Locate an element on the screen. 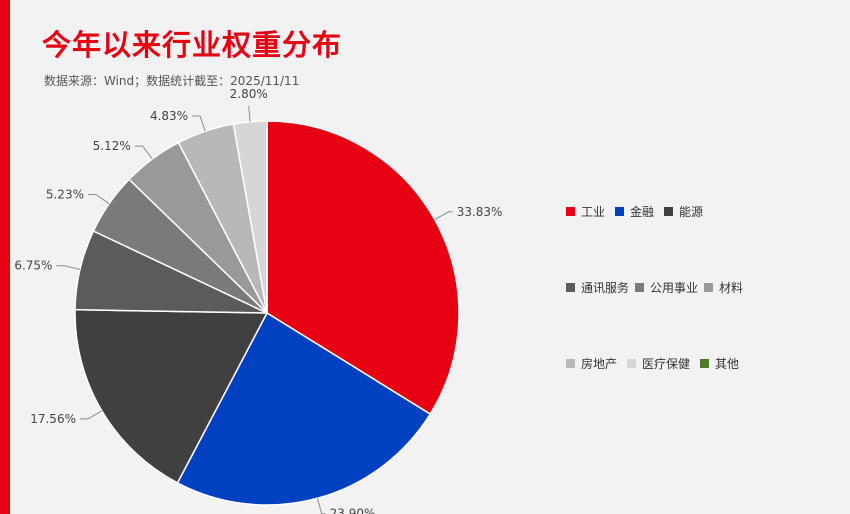 This screenshot has width=850, height=514. legend-item-communication-services: 通讯服务 is located at coordinates (597, 287).